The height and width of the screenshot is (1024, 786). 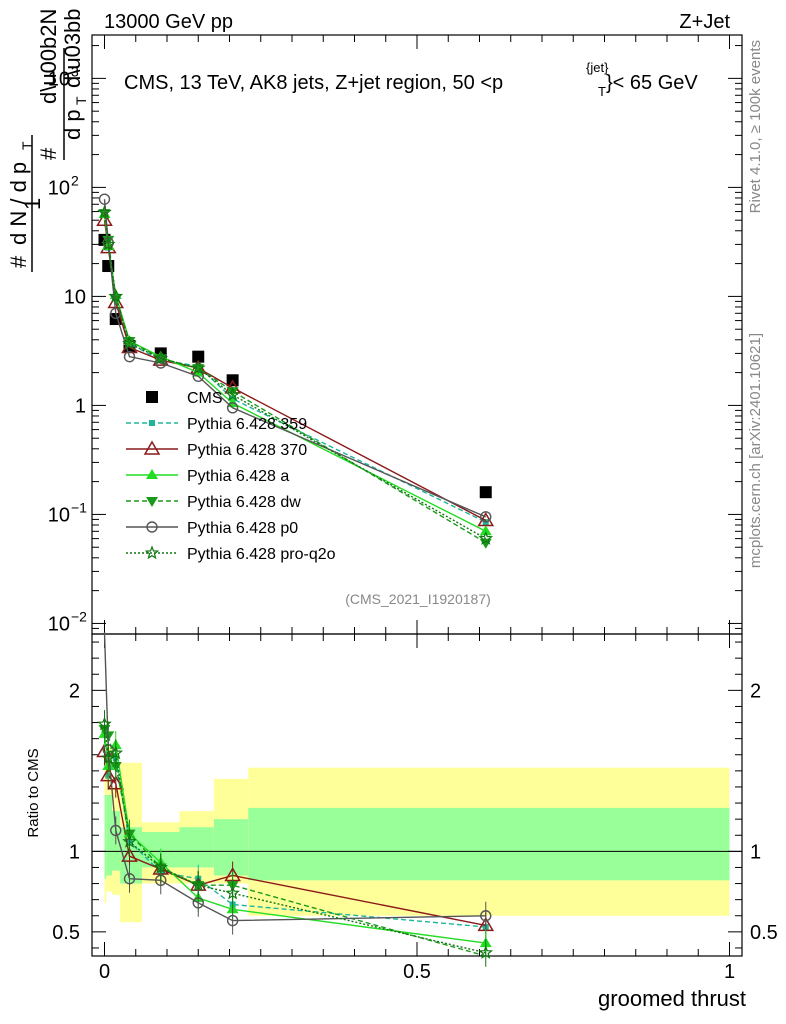 What do you see at coordinates (485, 530) in the screenshot?
I see `series-point-pa` at bounding box center [485, 530].